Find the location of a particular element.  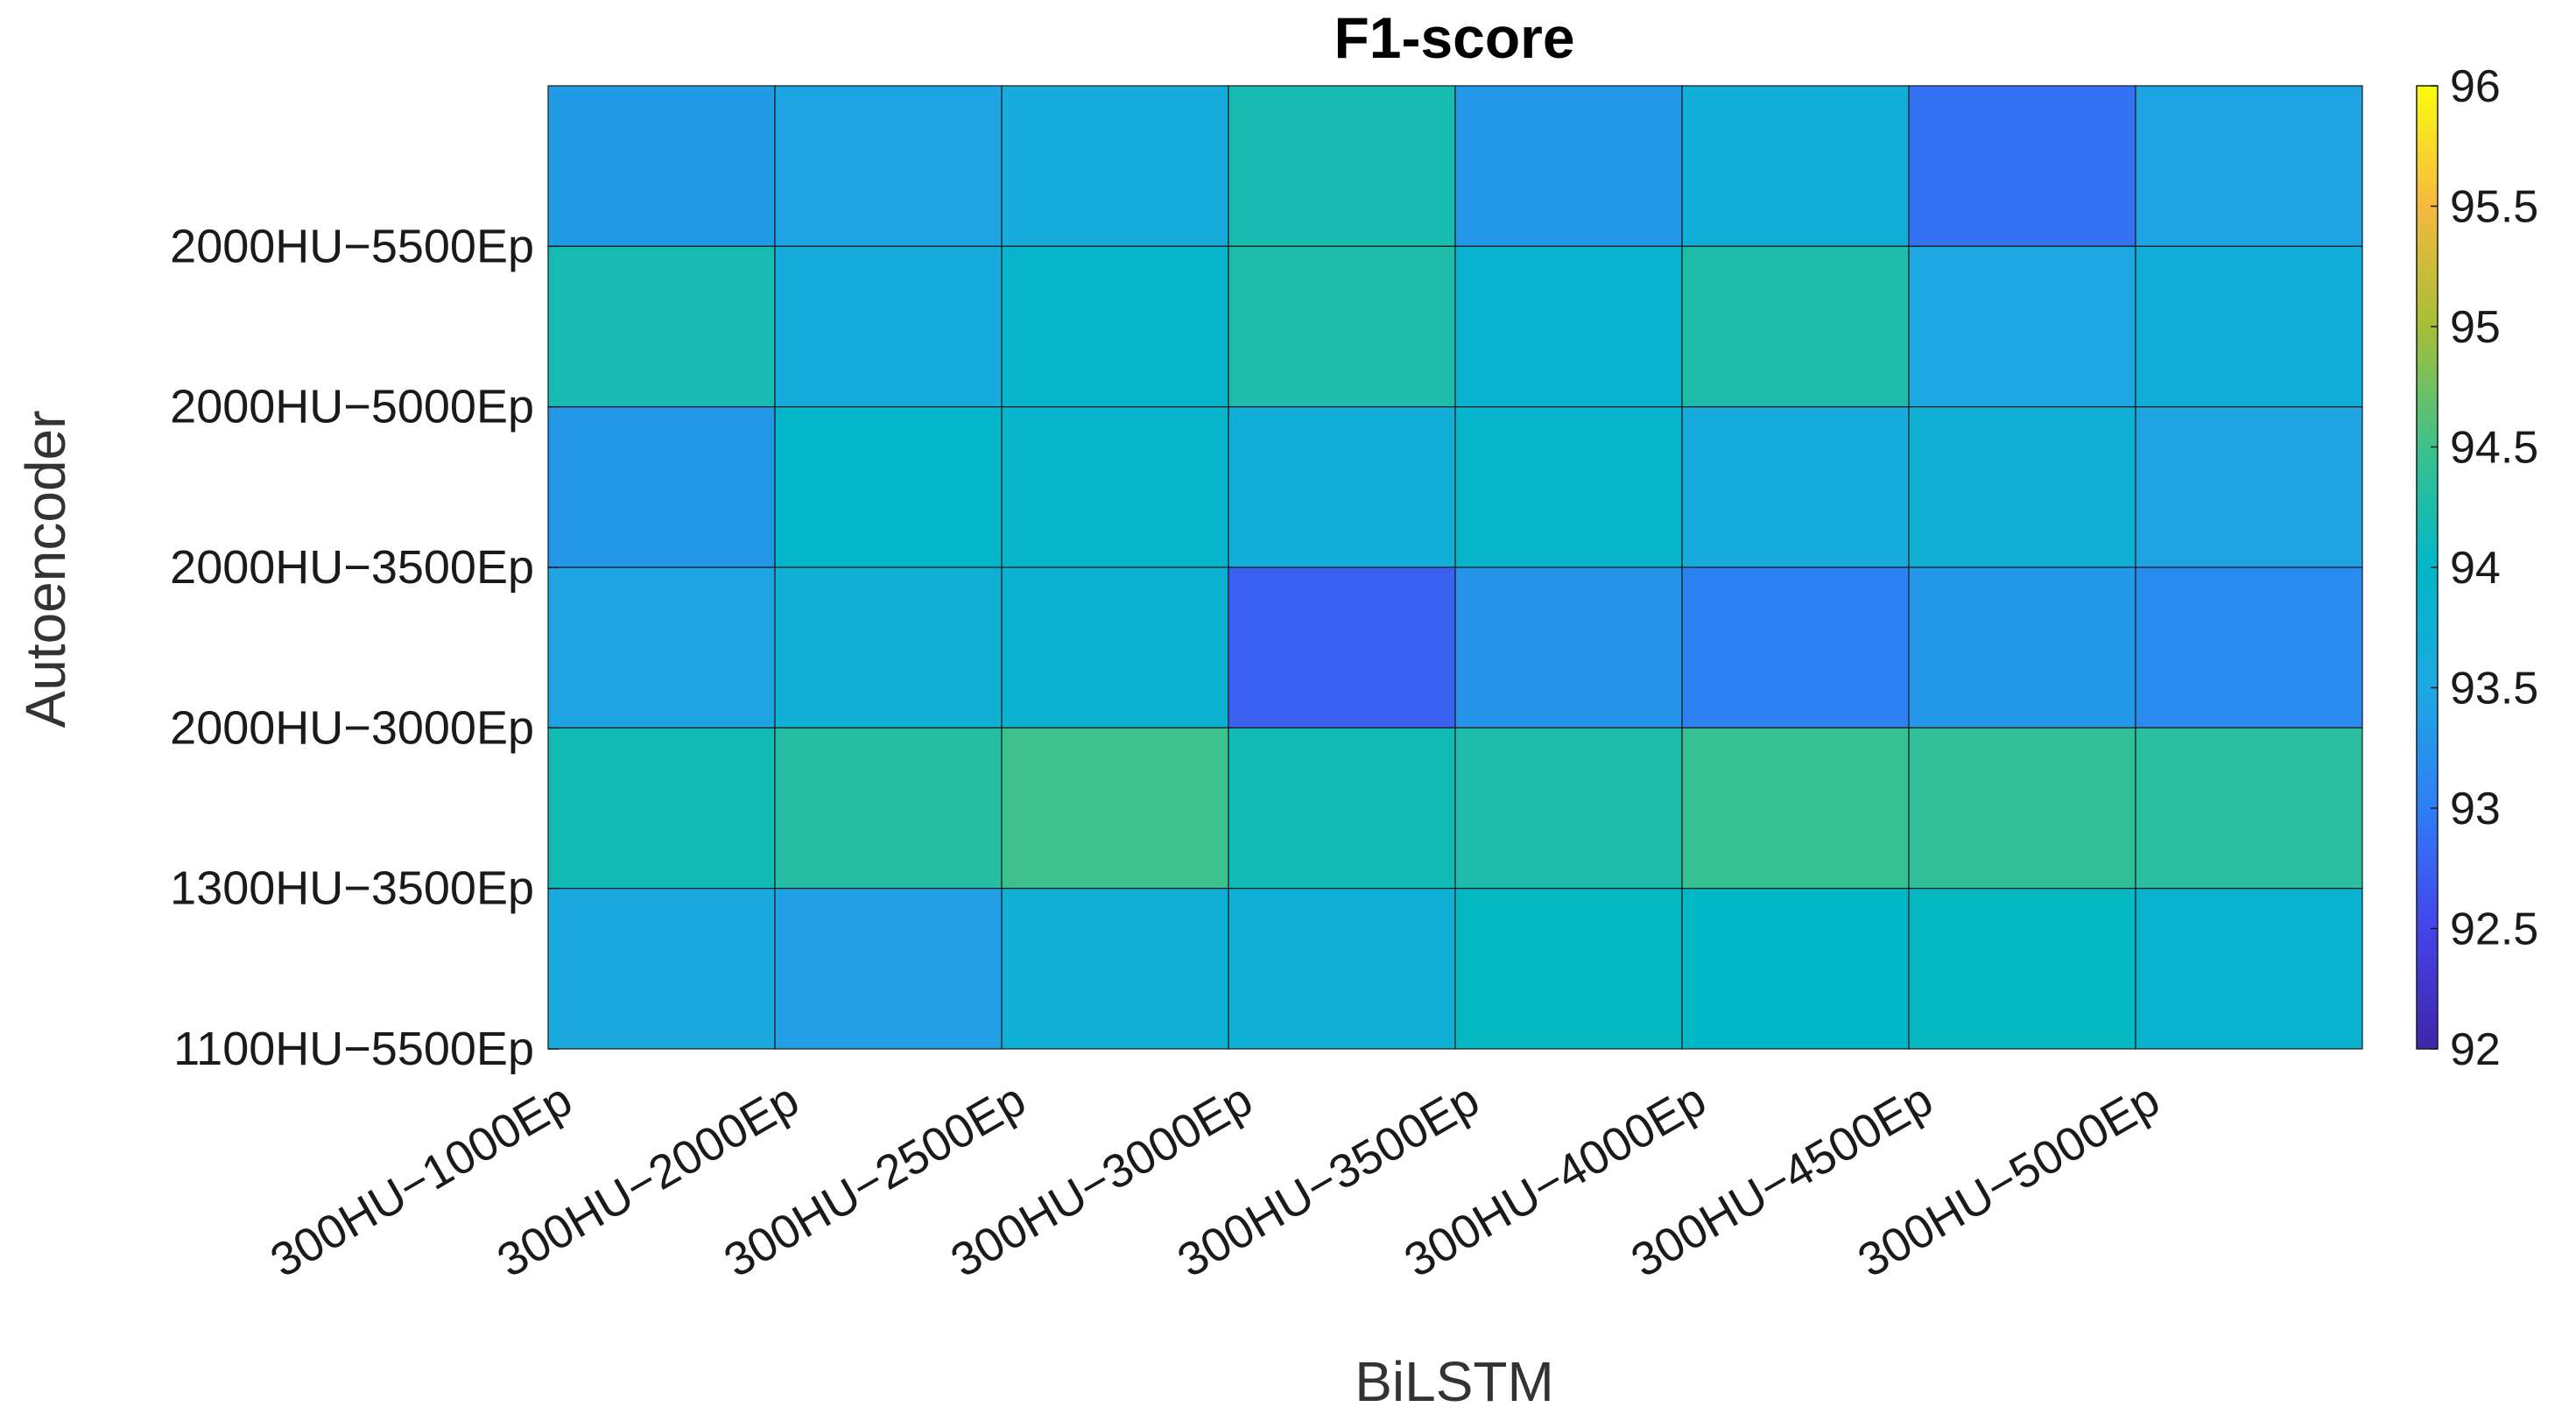

colorbar-tick-label: 93.5 is located at coordinates (2494, 689).